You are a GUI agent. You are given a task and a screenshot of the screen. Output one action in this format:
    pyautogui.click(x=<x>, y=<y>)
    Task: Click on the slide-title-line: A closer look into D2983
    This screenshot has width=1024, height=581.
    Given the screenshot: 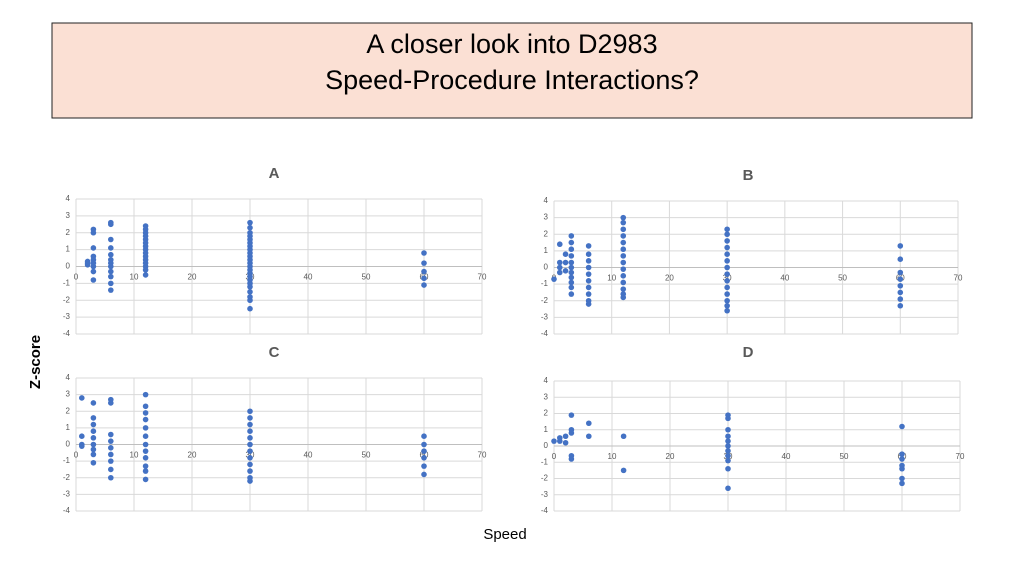 What is the action you would take?
    pyautogui.click(x=511, y=44)
    